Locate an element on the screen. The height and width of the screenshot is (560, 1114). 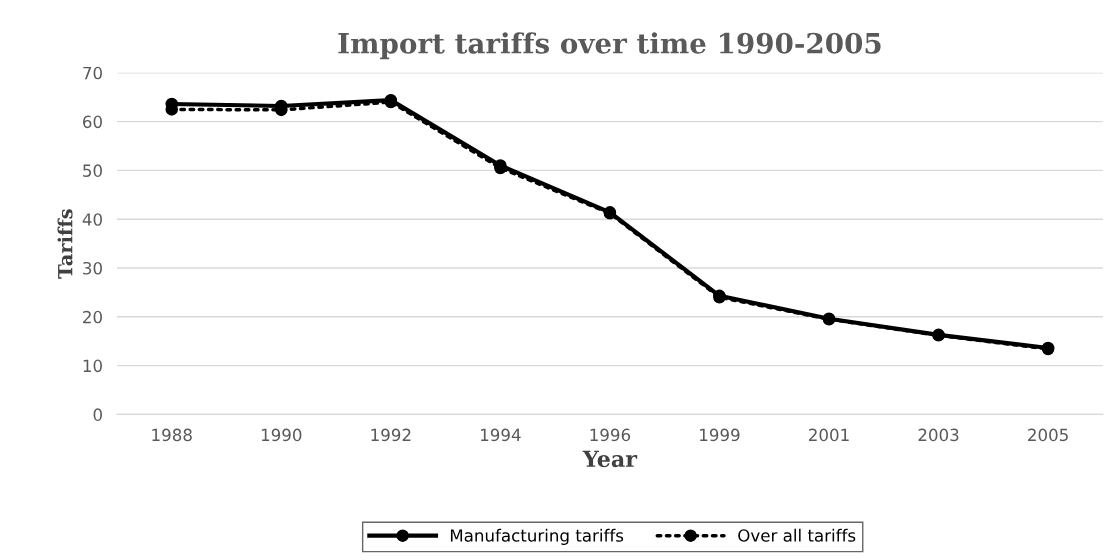
chart-title: Import tariffs over time 1990-2005 is located at coordinates (609, 46).